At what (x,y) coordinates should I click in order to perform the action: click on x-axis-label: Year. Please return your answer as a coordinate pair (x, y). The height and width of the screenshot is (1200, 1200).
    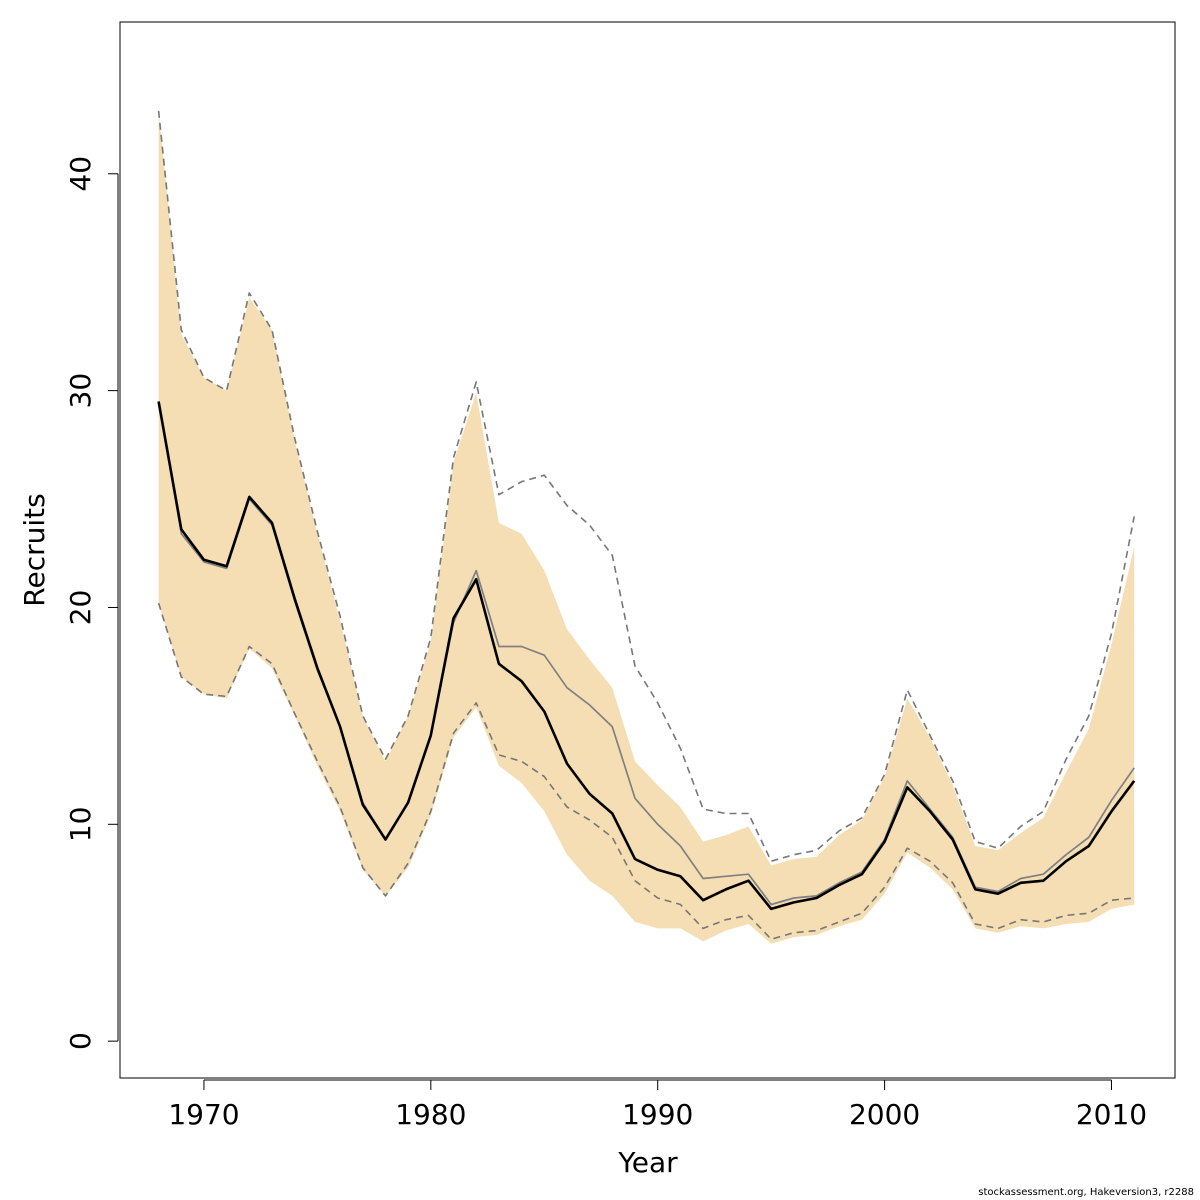
    Looking at the image, I should click on (647, 1162).